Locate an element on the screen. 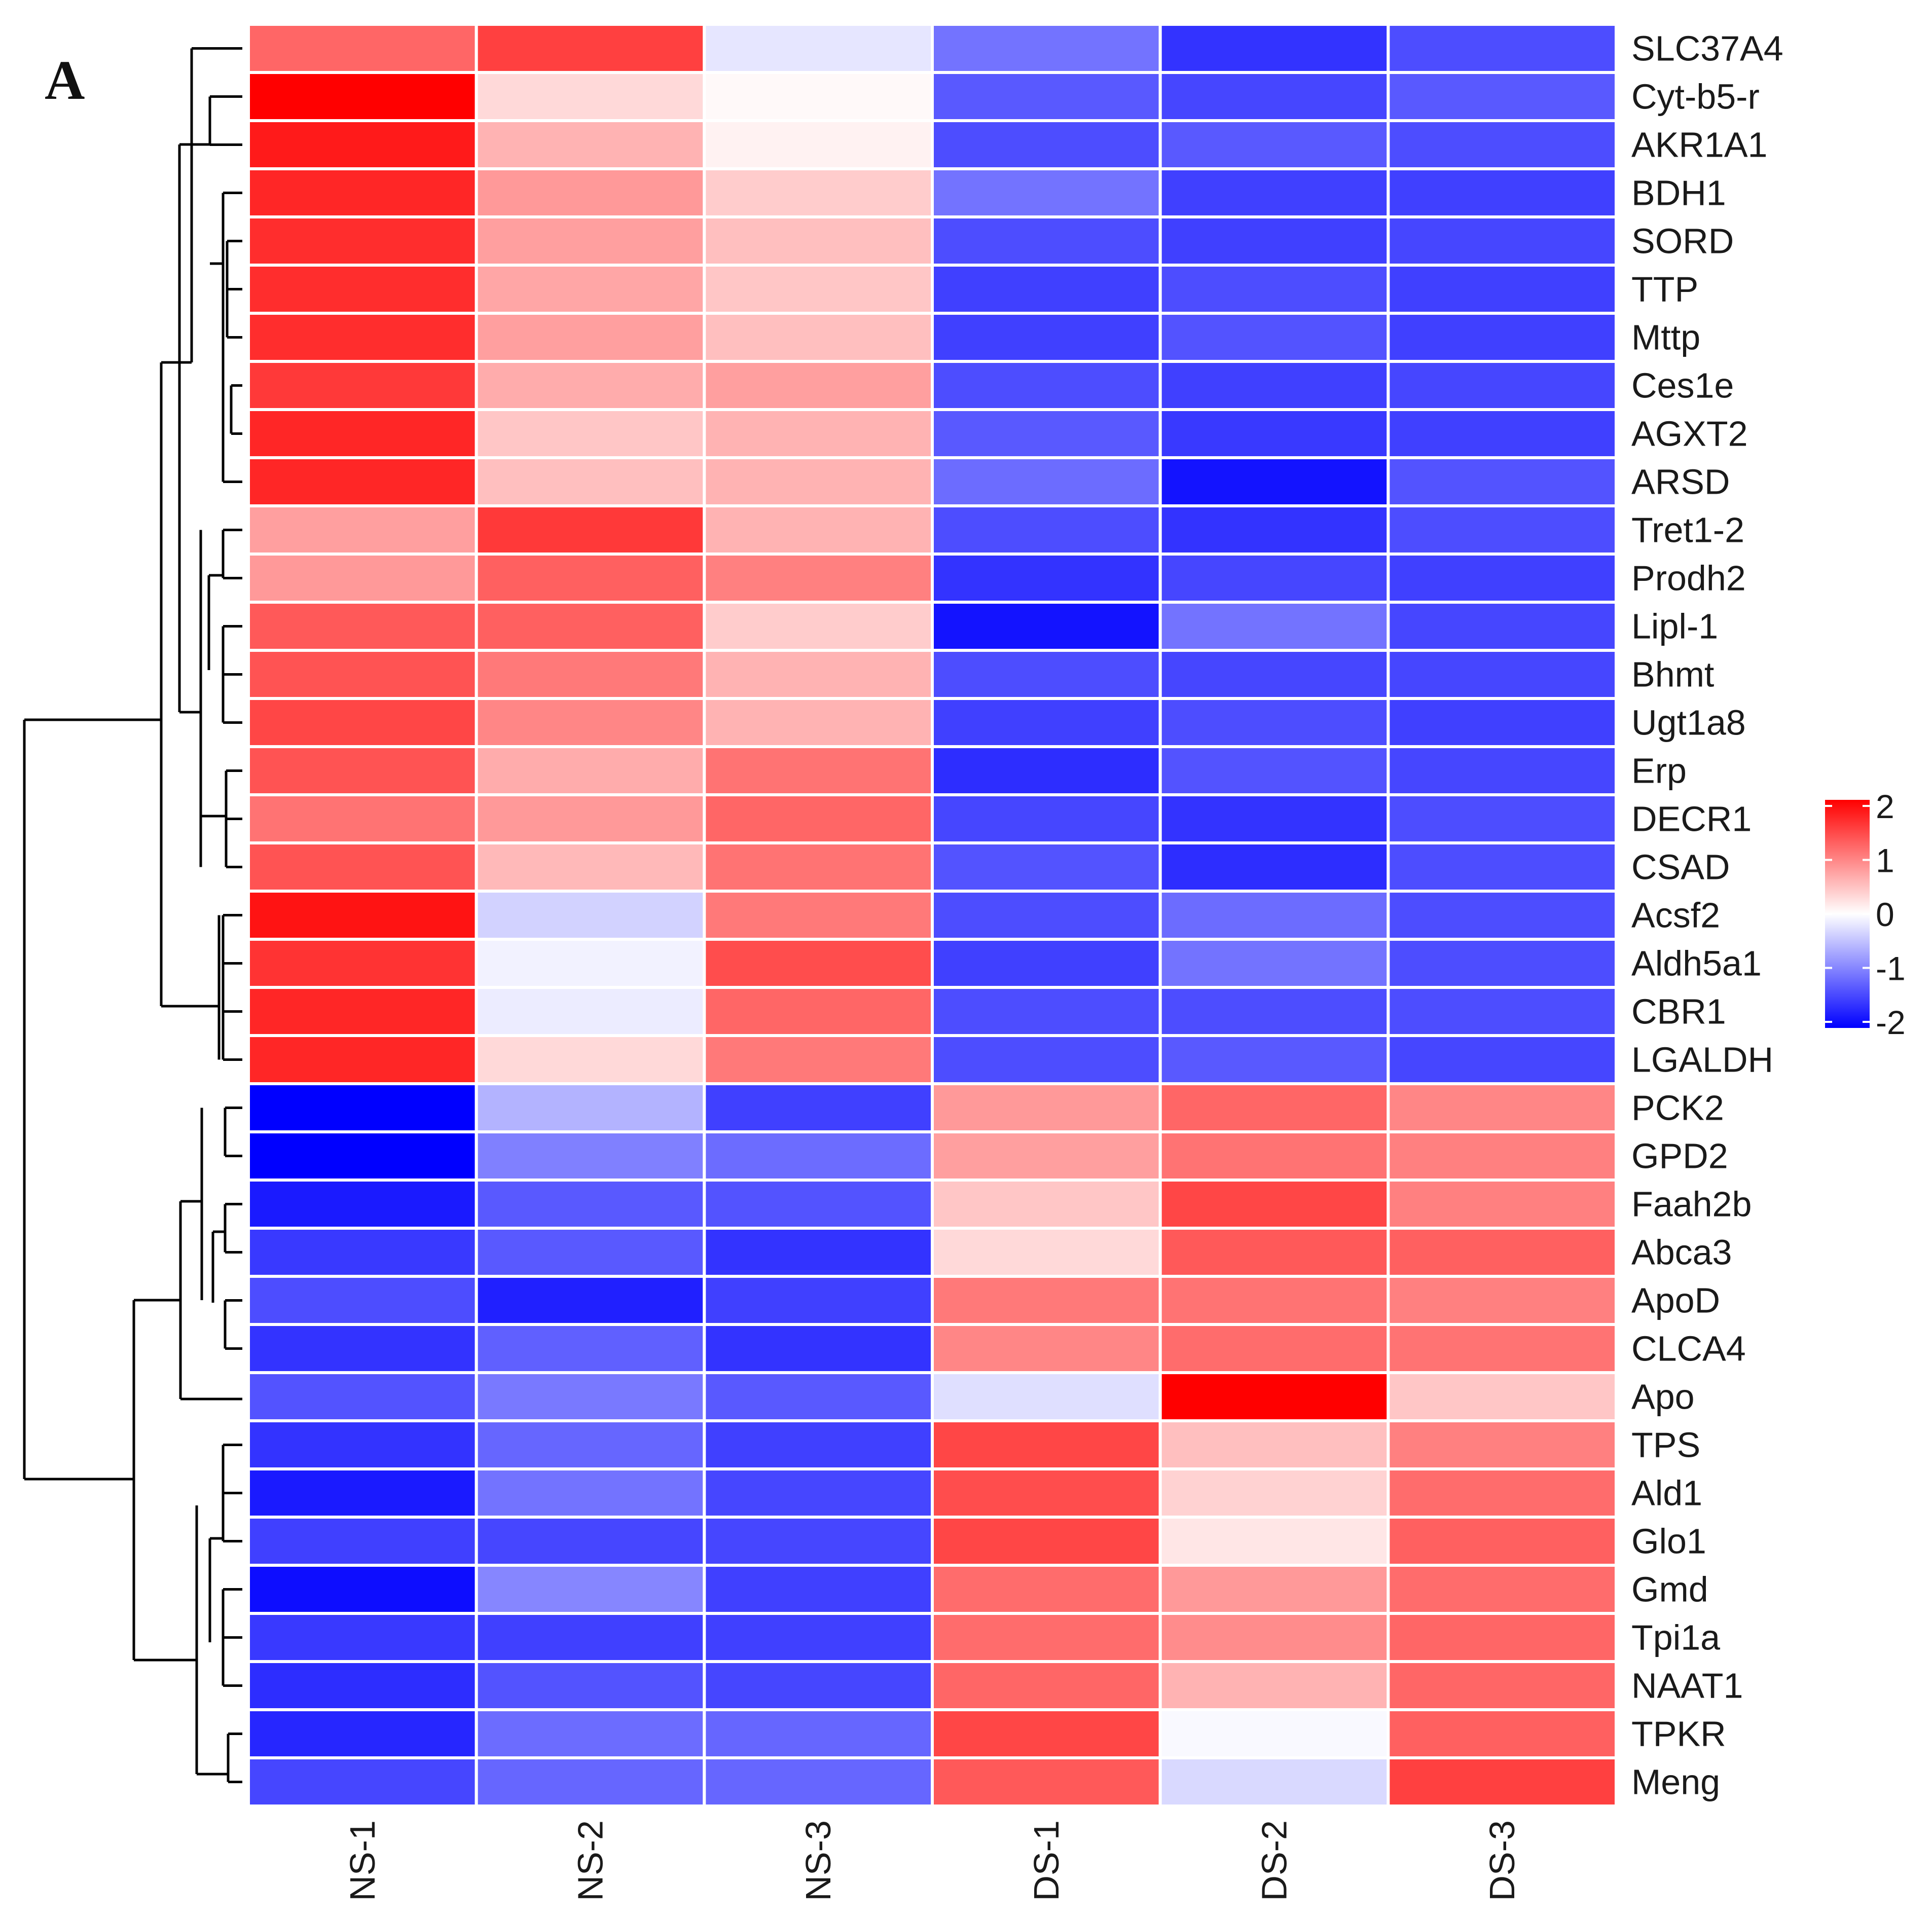 The height and width of the screenshot is (1915, 1932). row-label: LGALDH is located at coordinates (1702, 1060).